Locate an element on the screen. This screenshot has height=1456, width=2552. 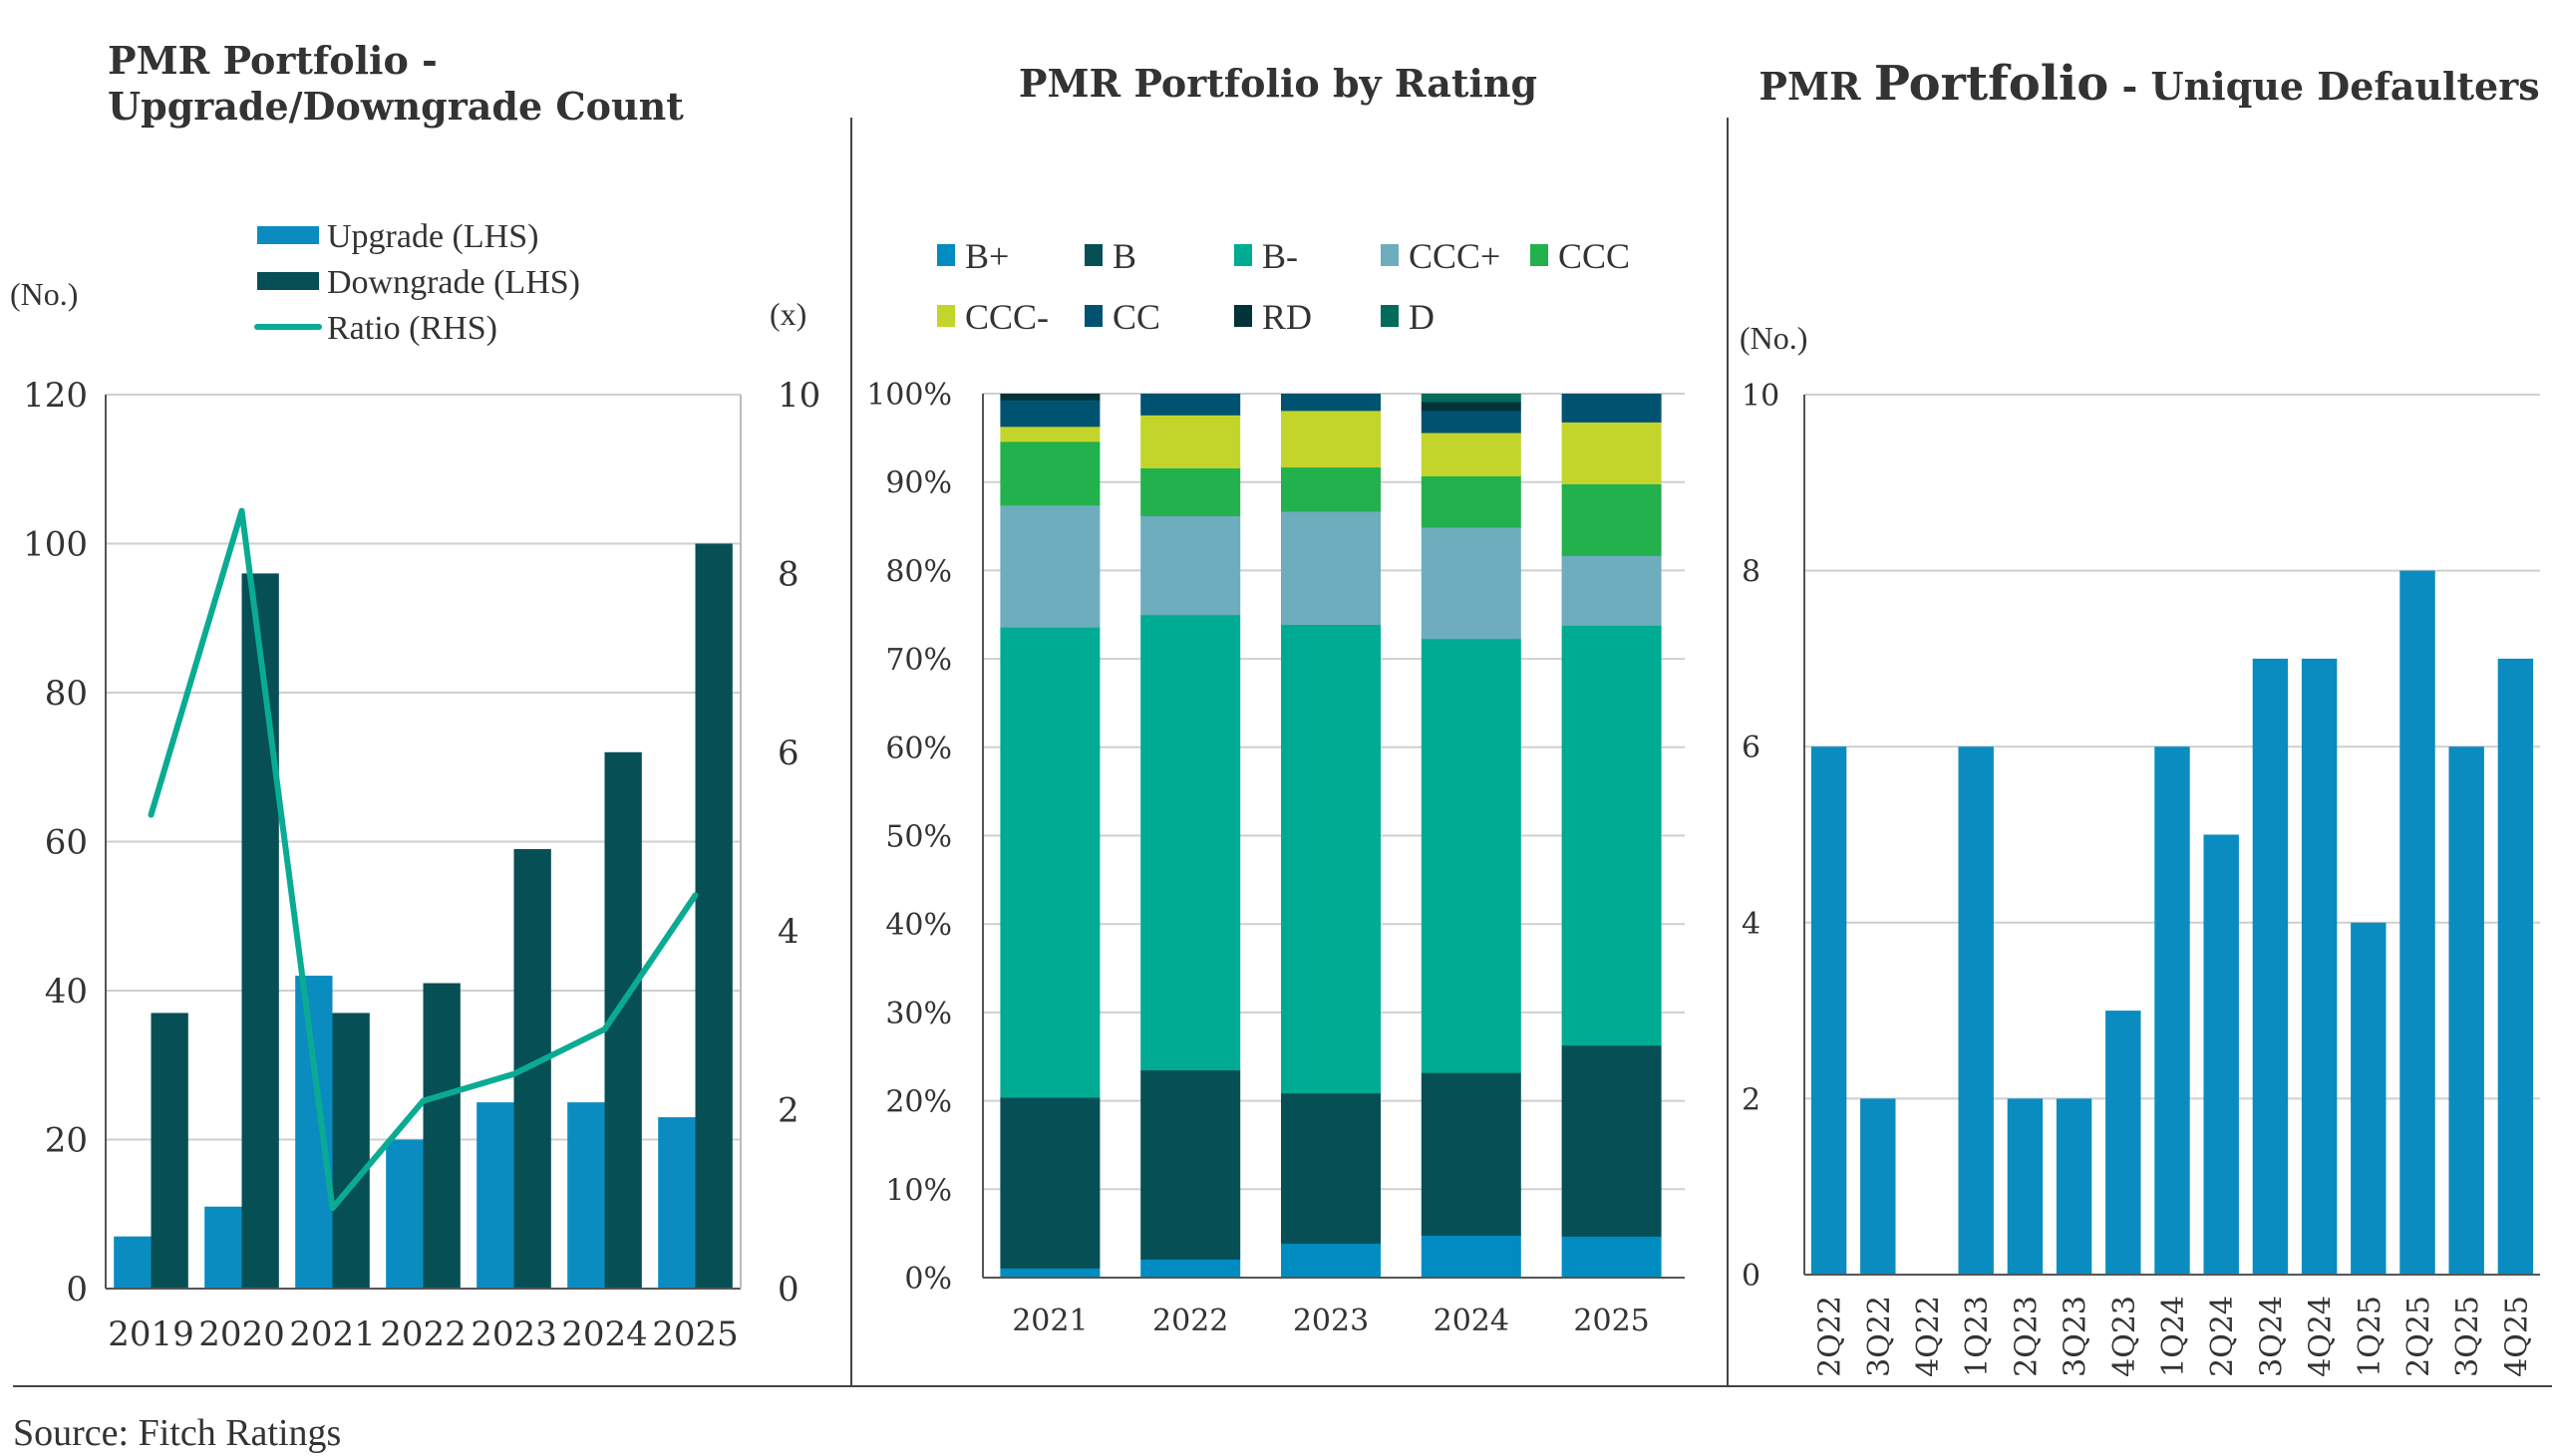
c1-left-tick-label: 100 is located at coordinates (55, 545).